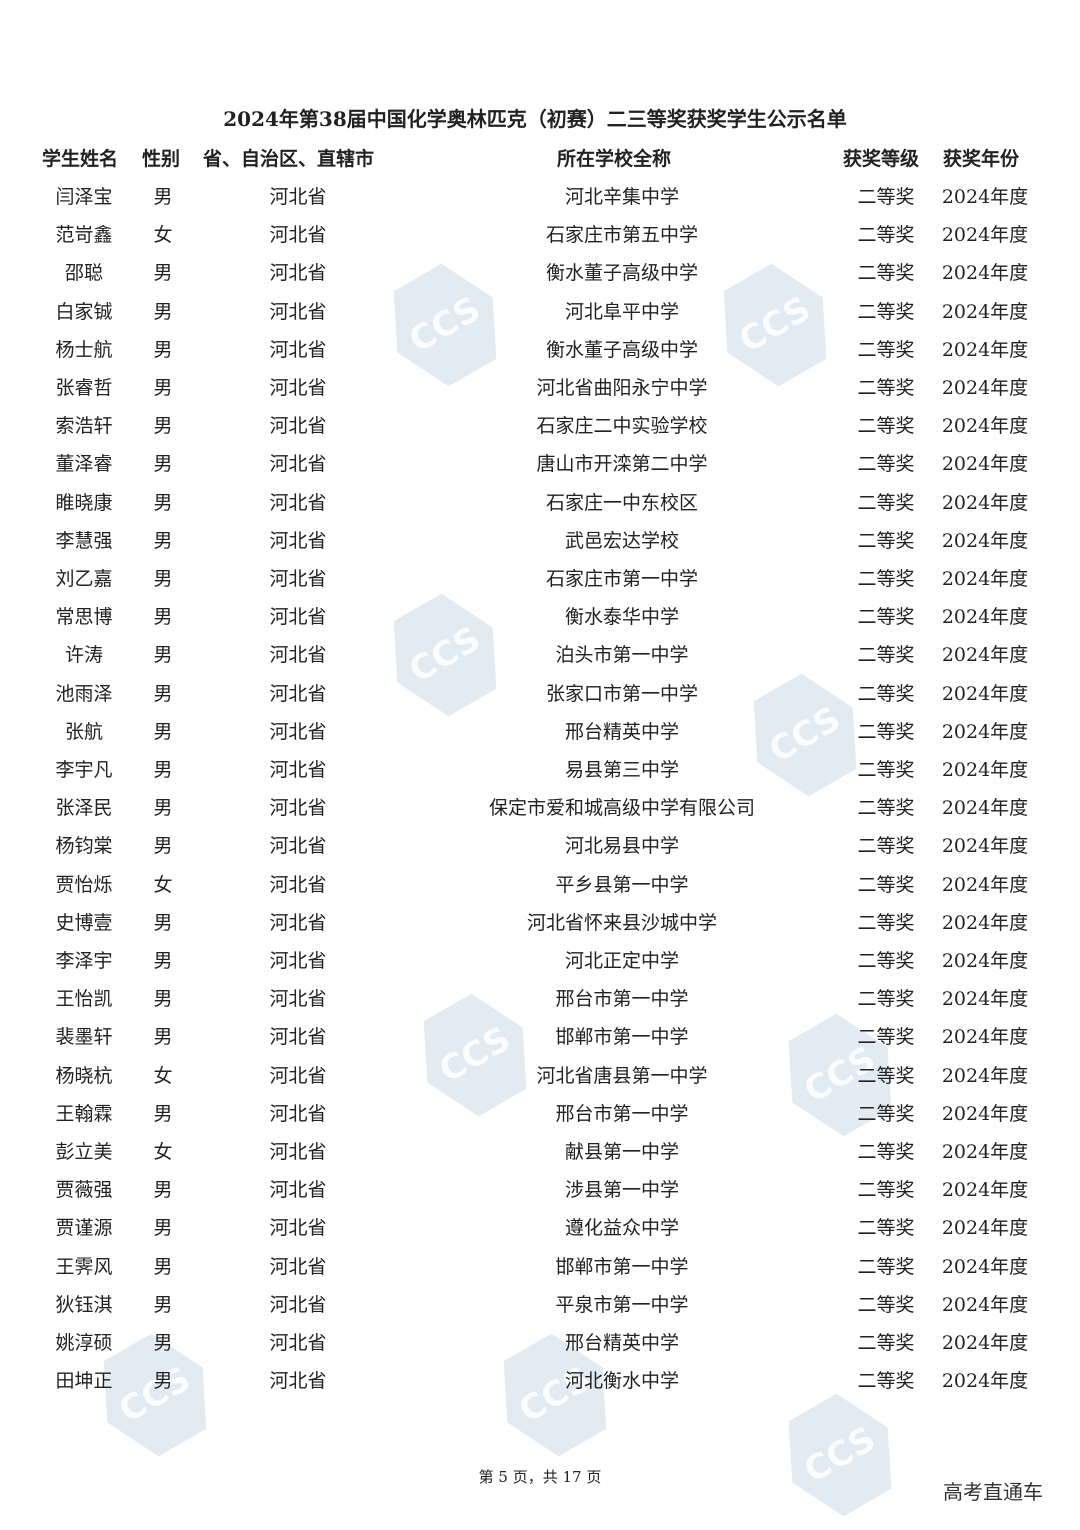 The width and height of the screenshot is (1080, 1530). Describe the element at coordinates (622, 922) in the screenshot. I see `cell-school: 河北省怀来县沙城中学` at that location.